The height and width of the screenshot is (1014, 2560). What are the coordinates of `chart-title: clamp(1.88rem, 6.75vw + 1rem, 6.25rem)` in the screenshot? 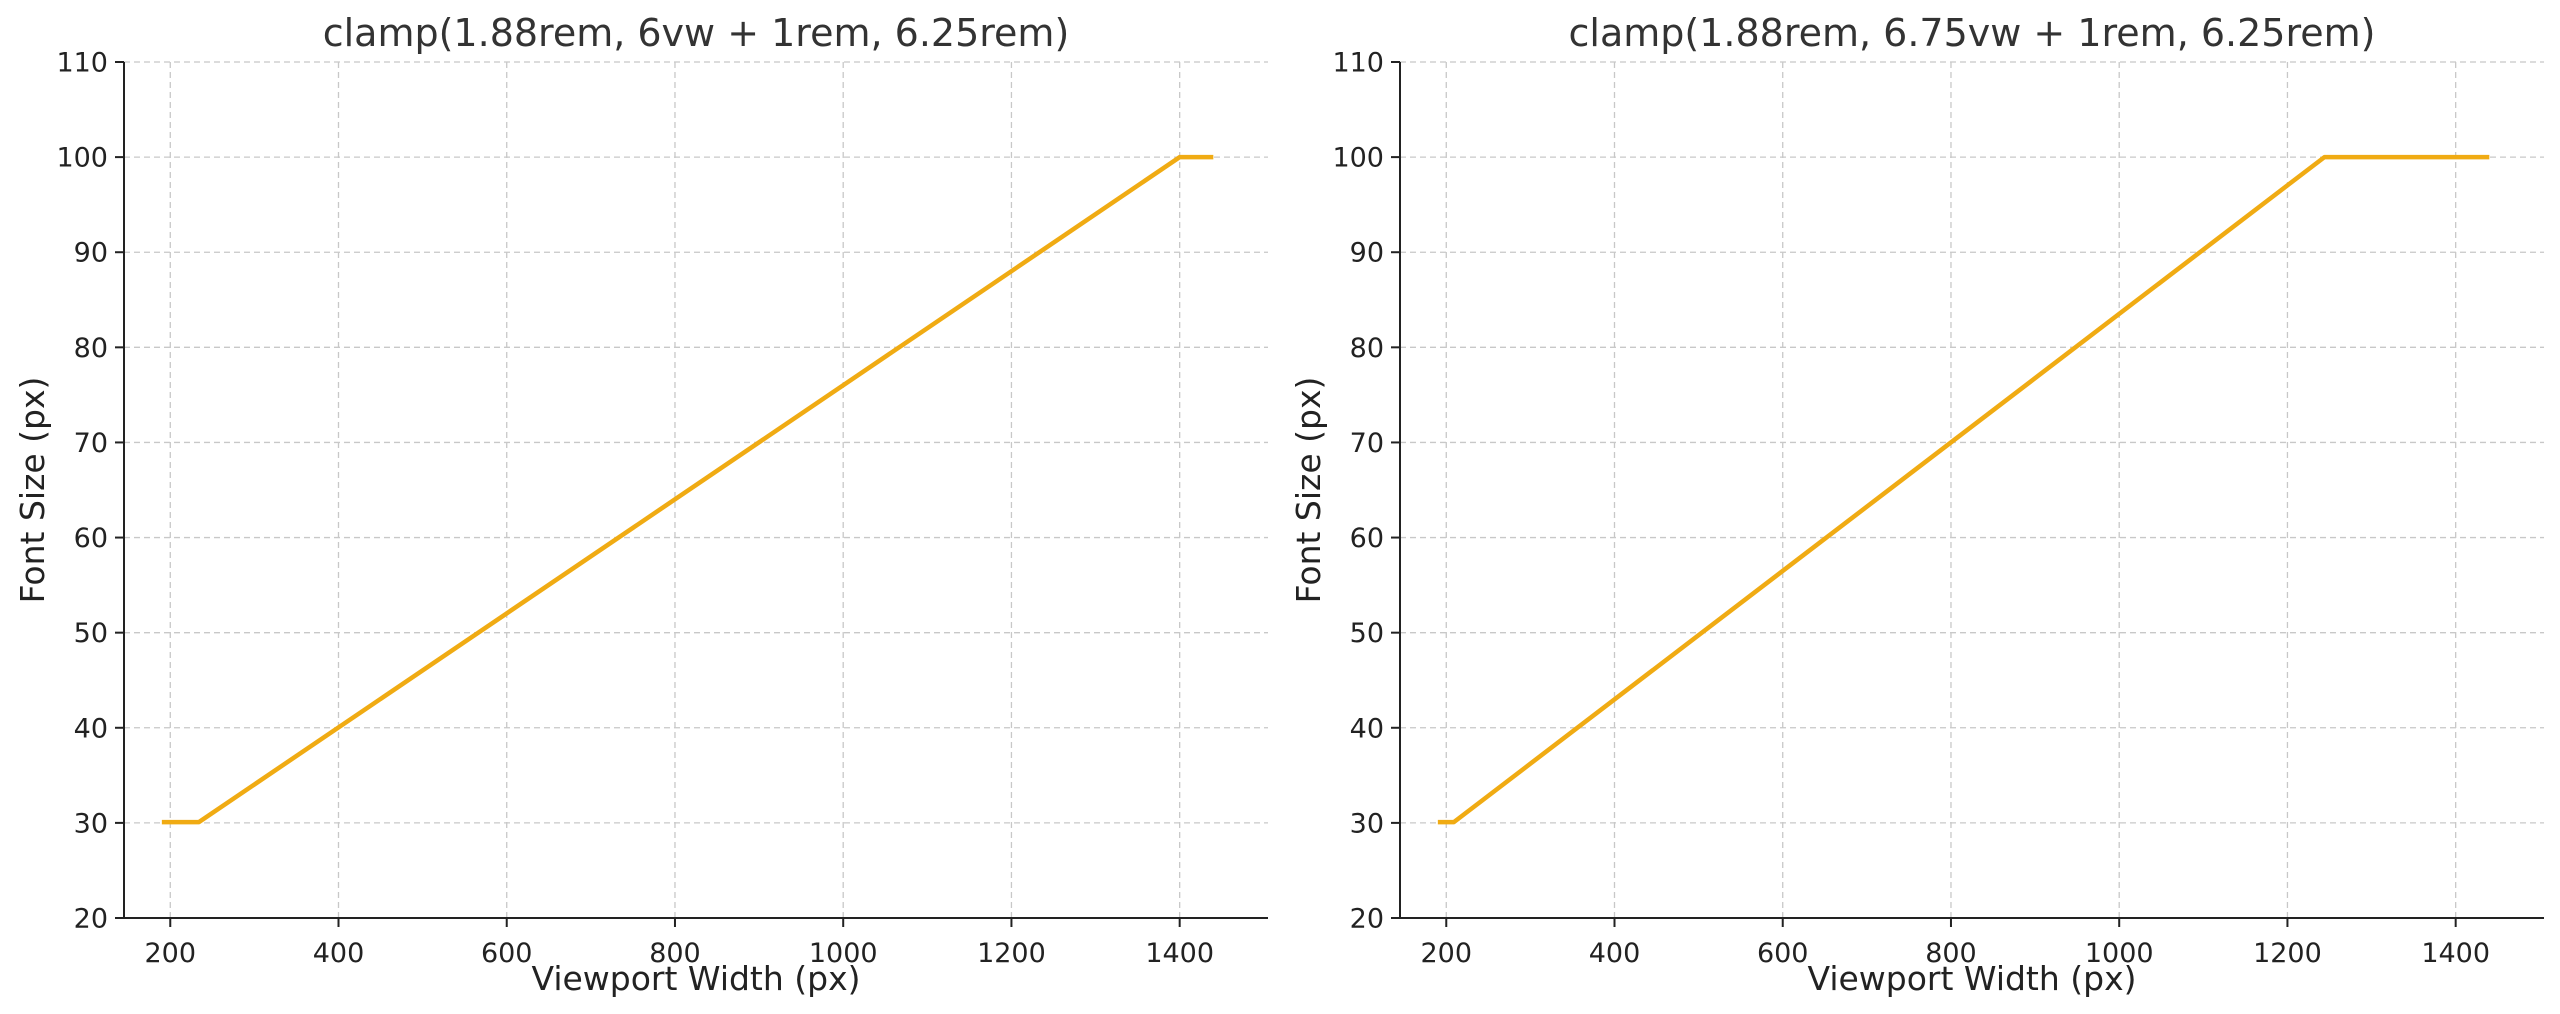 It's located at (1972, 33).